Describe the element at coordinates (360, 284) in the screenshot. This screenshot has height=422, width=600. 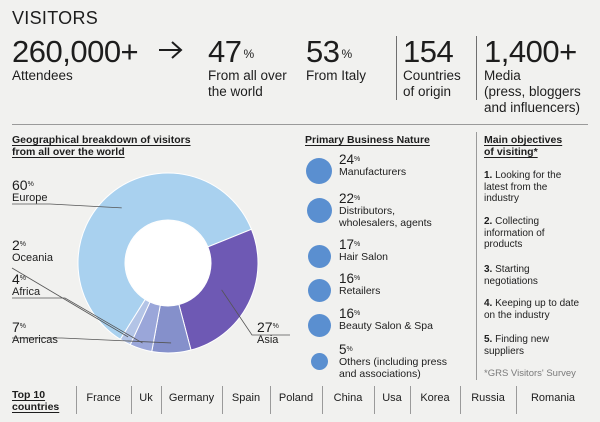
I see `business-item: 16% Retailers` at that location.